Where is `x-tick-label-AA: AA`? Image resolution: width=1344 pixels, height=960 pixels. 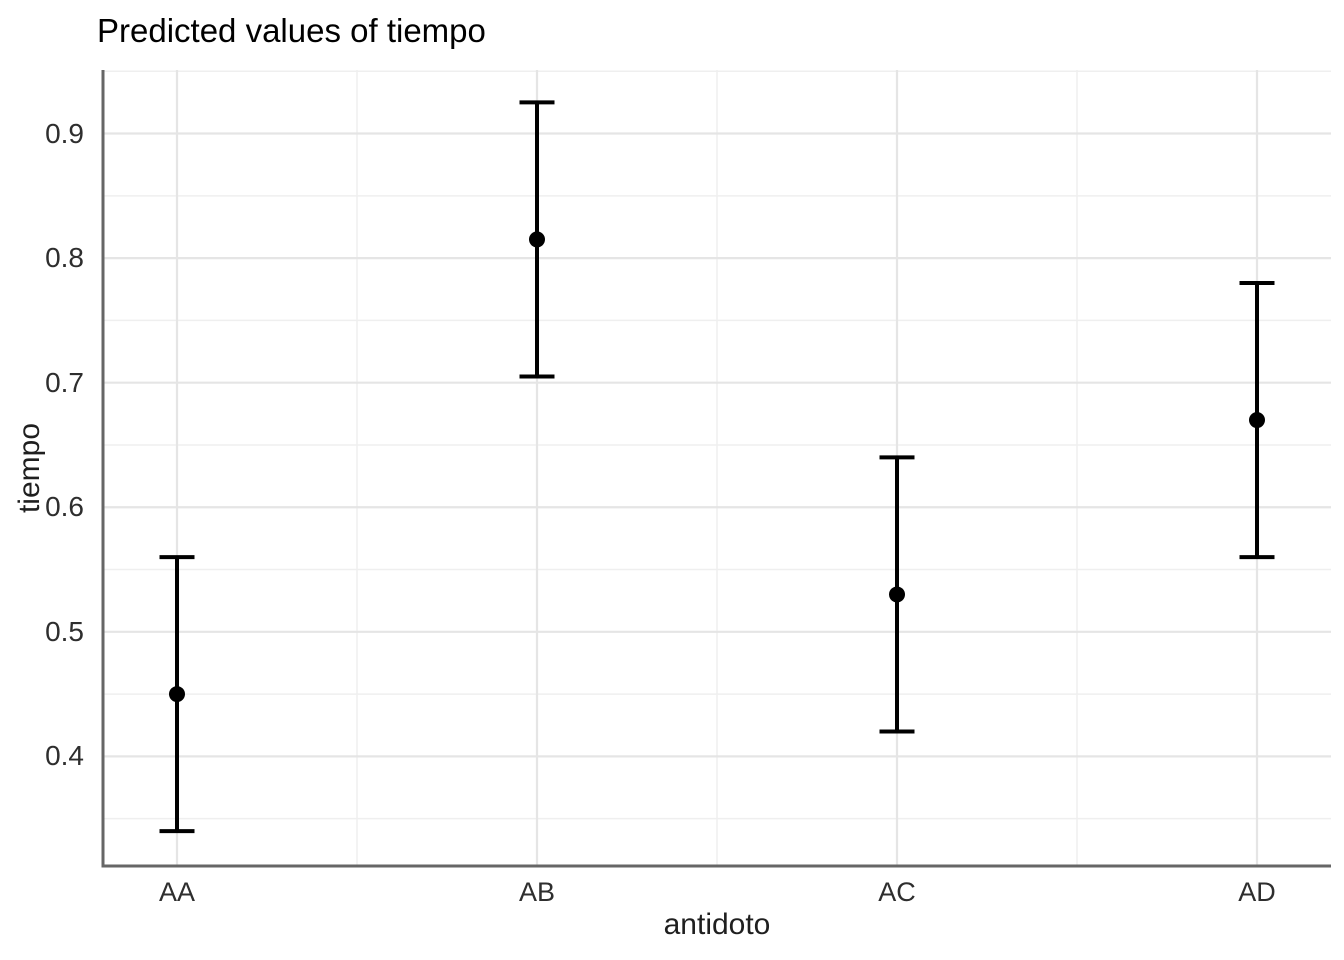
x-tick-label-AA: AA is located at coordinates (177, 892).